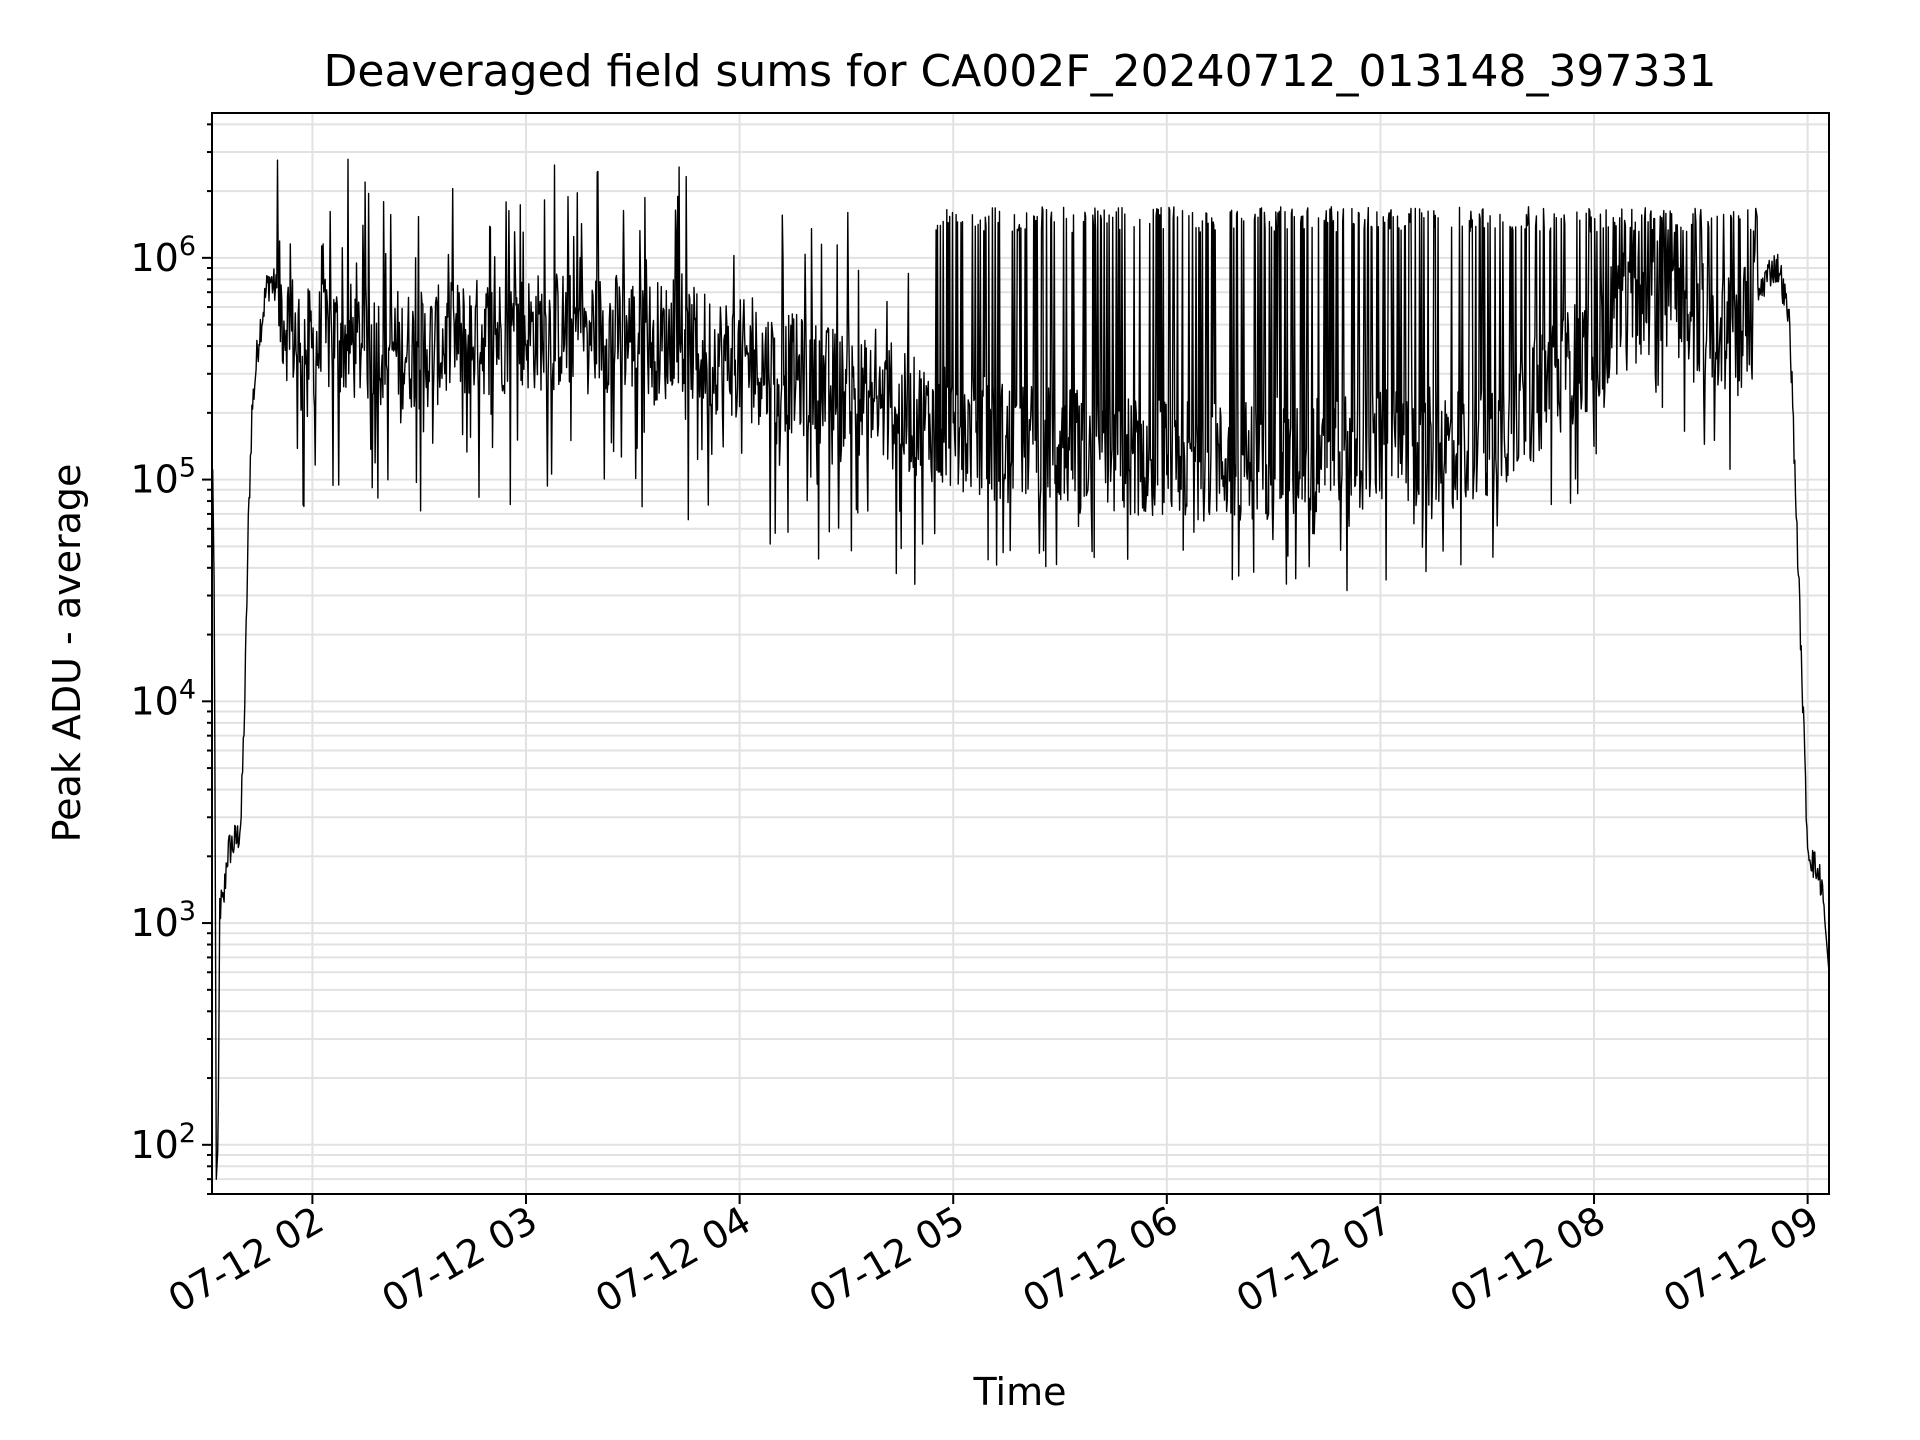 This screenshot has width=1920, height=1440. What do you see at coordinates (163, 1142) in the screenshot?
I see `y-tick-label: 102` at bounding box center [163, 1142].